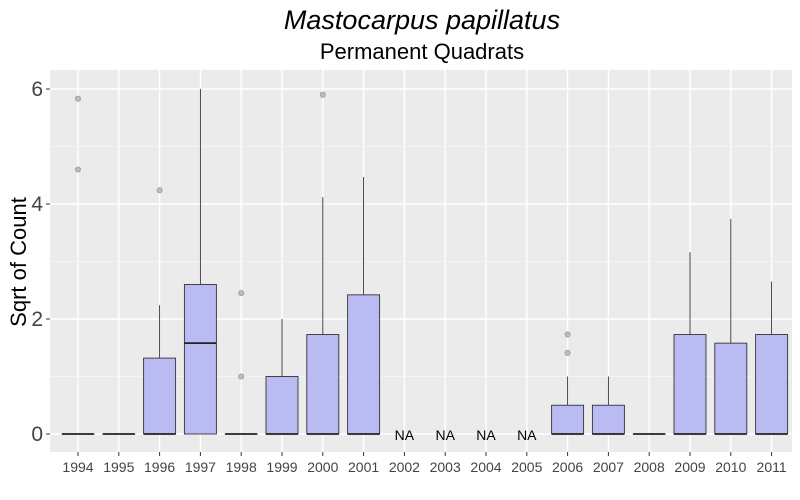 The image size is (800, 500). Describe the element at coordinates (730, 467) in the screenshot. I see `x-tick-label: 2010` at that location.